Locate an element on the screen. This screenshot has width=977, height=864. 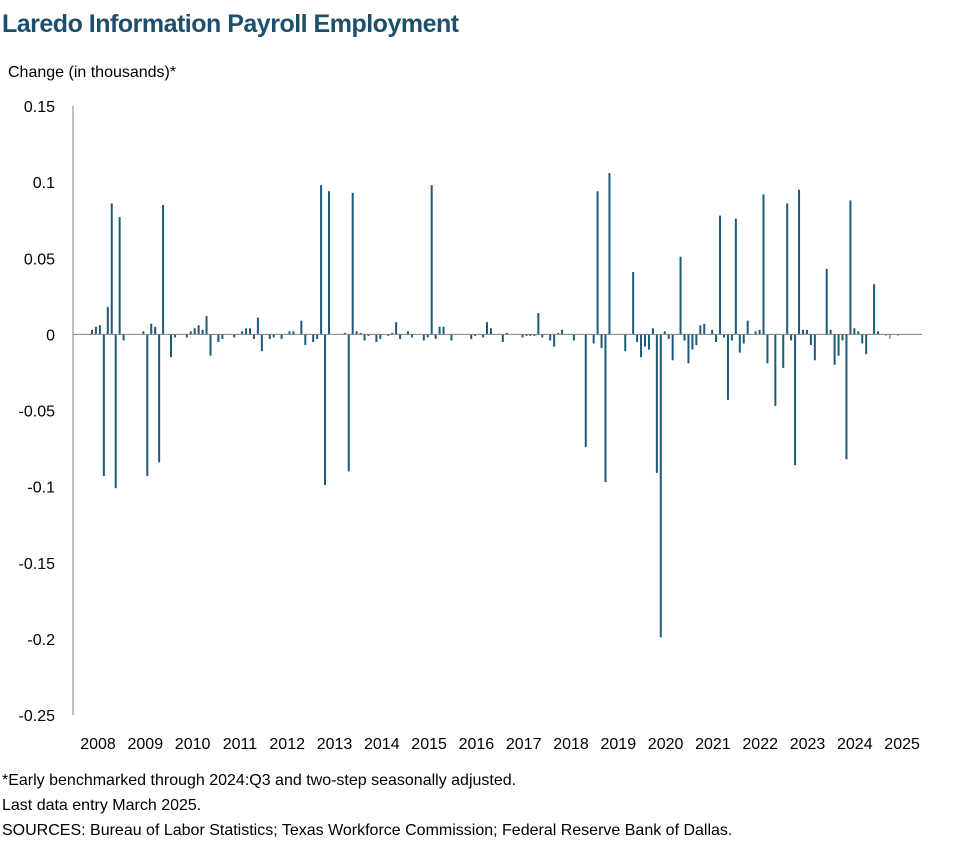
y-tick-label: -0.15 is located at coordinates (37, 564).